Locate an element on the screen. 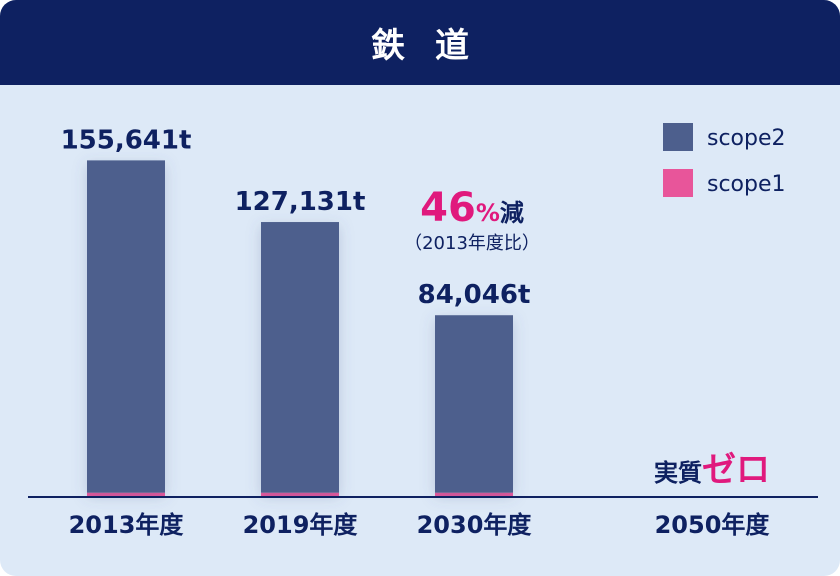  x-tick-labels-group: 2013年度 2019年度 2030年度 2050年度 is located at coordinates (420, 525).